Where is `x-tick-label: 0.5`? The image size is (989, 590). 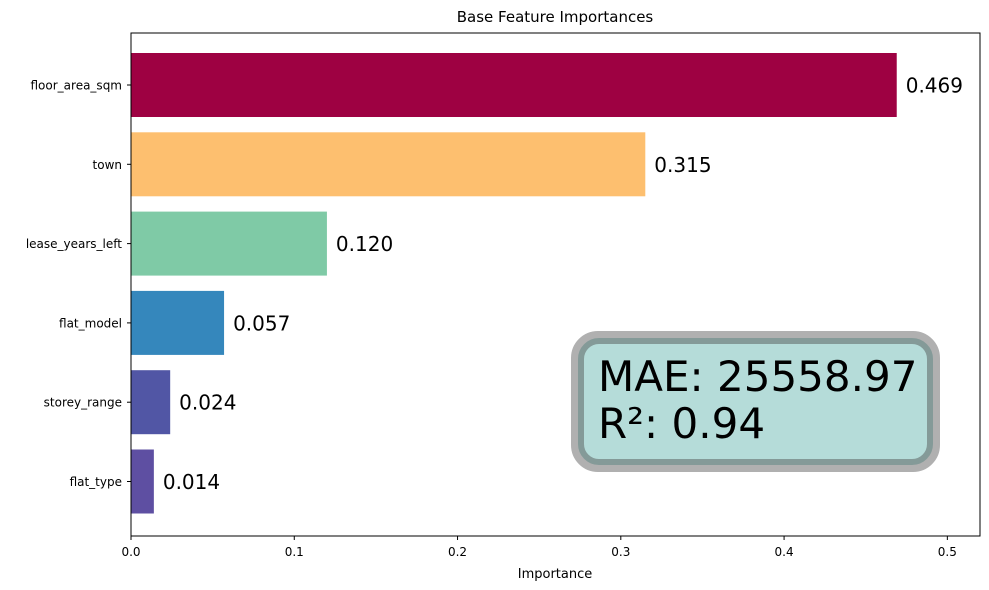
x-tick-label: 0.5 is located at coordinates (947, 552).